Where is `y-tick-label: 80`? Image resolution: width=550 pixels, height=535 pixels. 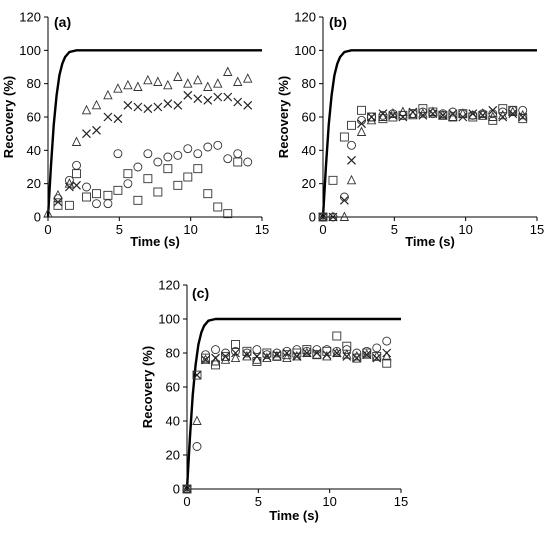 y-tick-label: 80 is located at coordinates (34, 83).